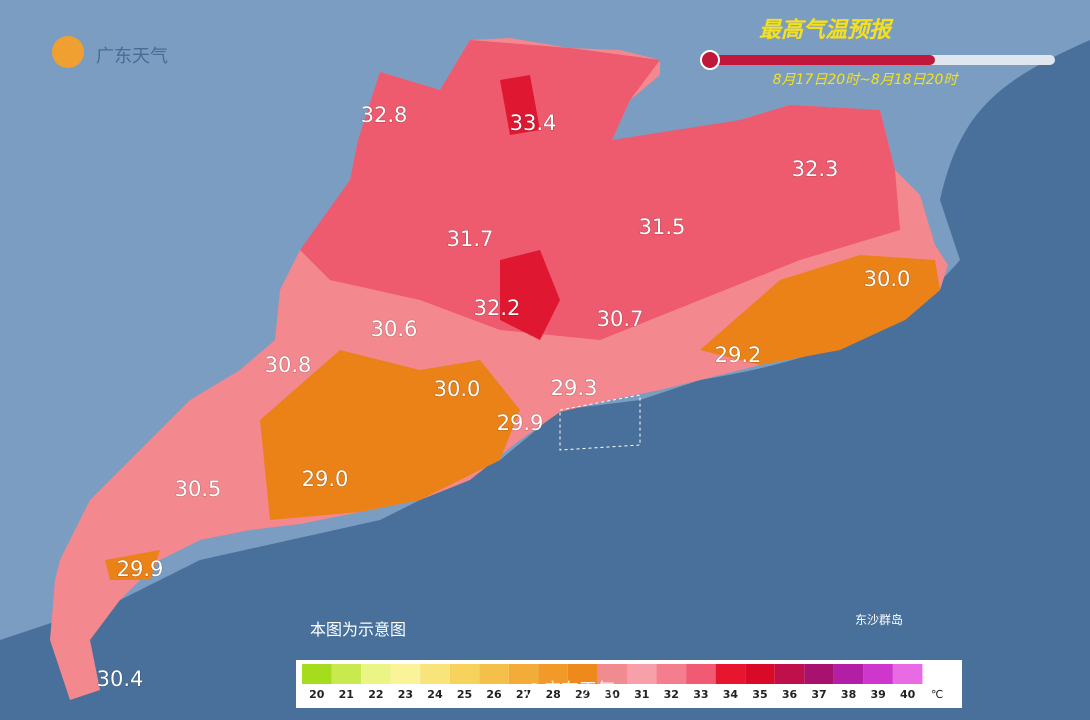 The height and width of the screenshot is (720, 1090). Describe the element at coordinates (790, 694) in the screenshot. I see `legend-label: 36` at that location.